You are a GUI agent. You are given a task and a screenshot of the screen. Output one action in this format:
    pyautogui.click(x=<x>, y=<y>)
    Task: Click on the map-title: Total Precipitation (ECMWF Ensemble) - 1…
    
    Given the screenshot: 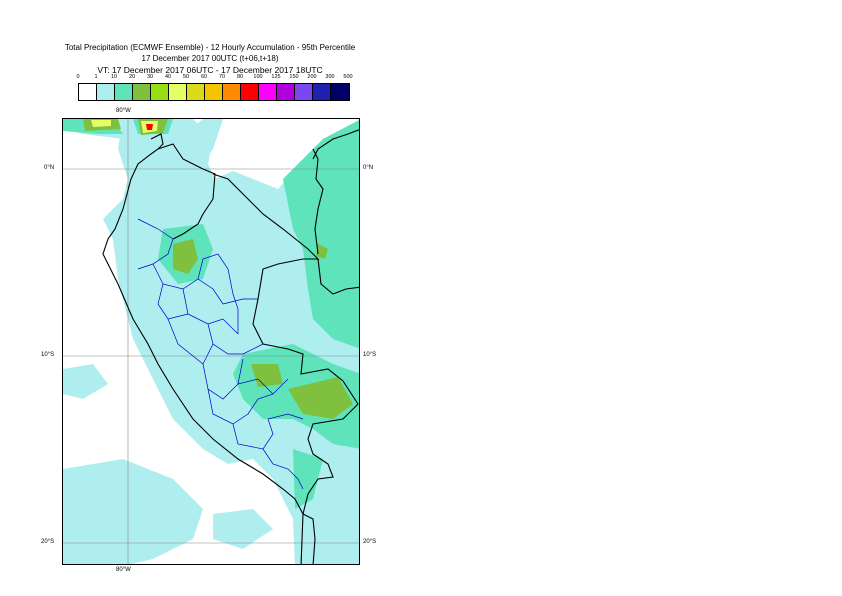 What is the action you would take?
    pyautogui.click(x=210, y=47)
    